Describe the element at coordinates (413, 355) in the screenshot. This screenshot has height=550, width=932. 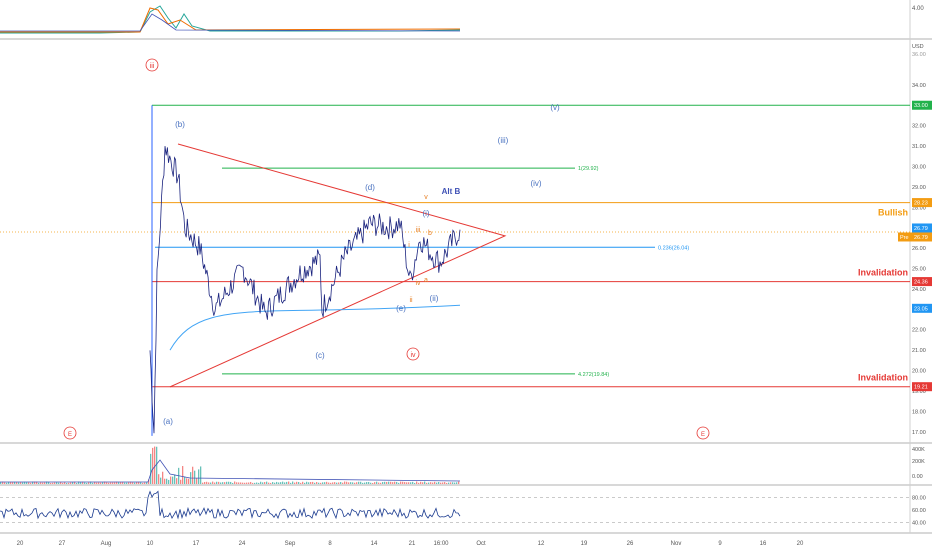
I see `wave-label-red: iv` at that location.